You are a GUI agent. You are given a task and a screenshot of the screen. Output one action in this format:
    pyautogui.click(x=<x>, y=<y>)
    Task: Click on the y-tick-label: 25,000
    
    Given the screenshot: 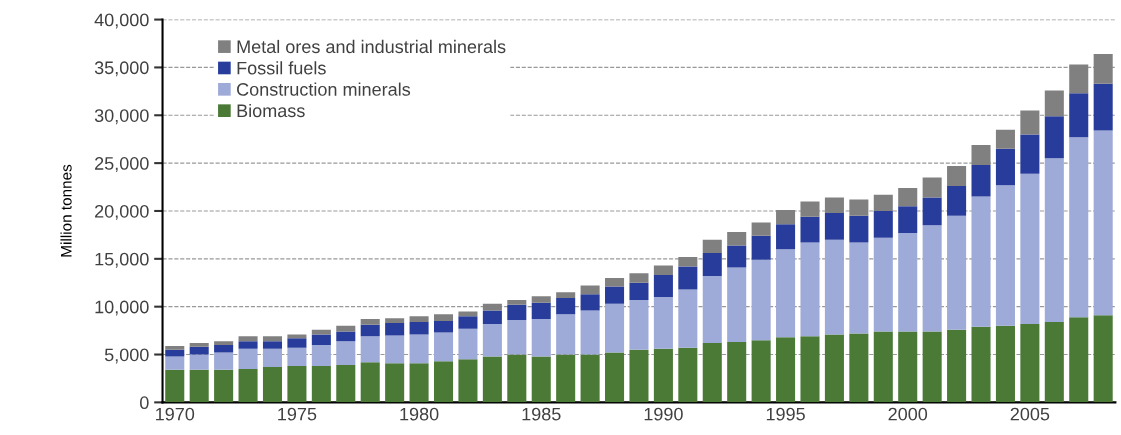 What is the action you would take?
    pyautogui.click(x=122, y=164)
    